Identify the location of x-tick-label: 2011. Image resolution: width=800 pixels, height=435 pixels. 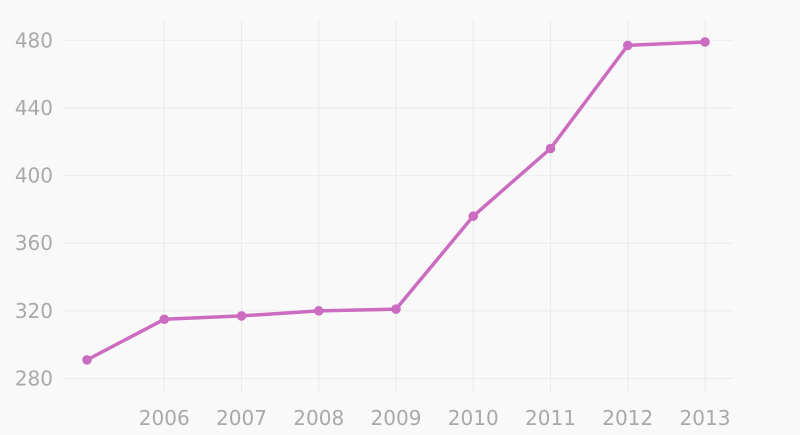
(550, 418).